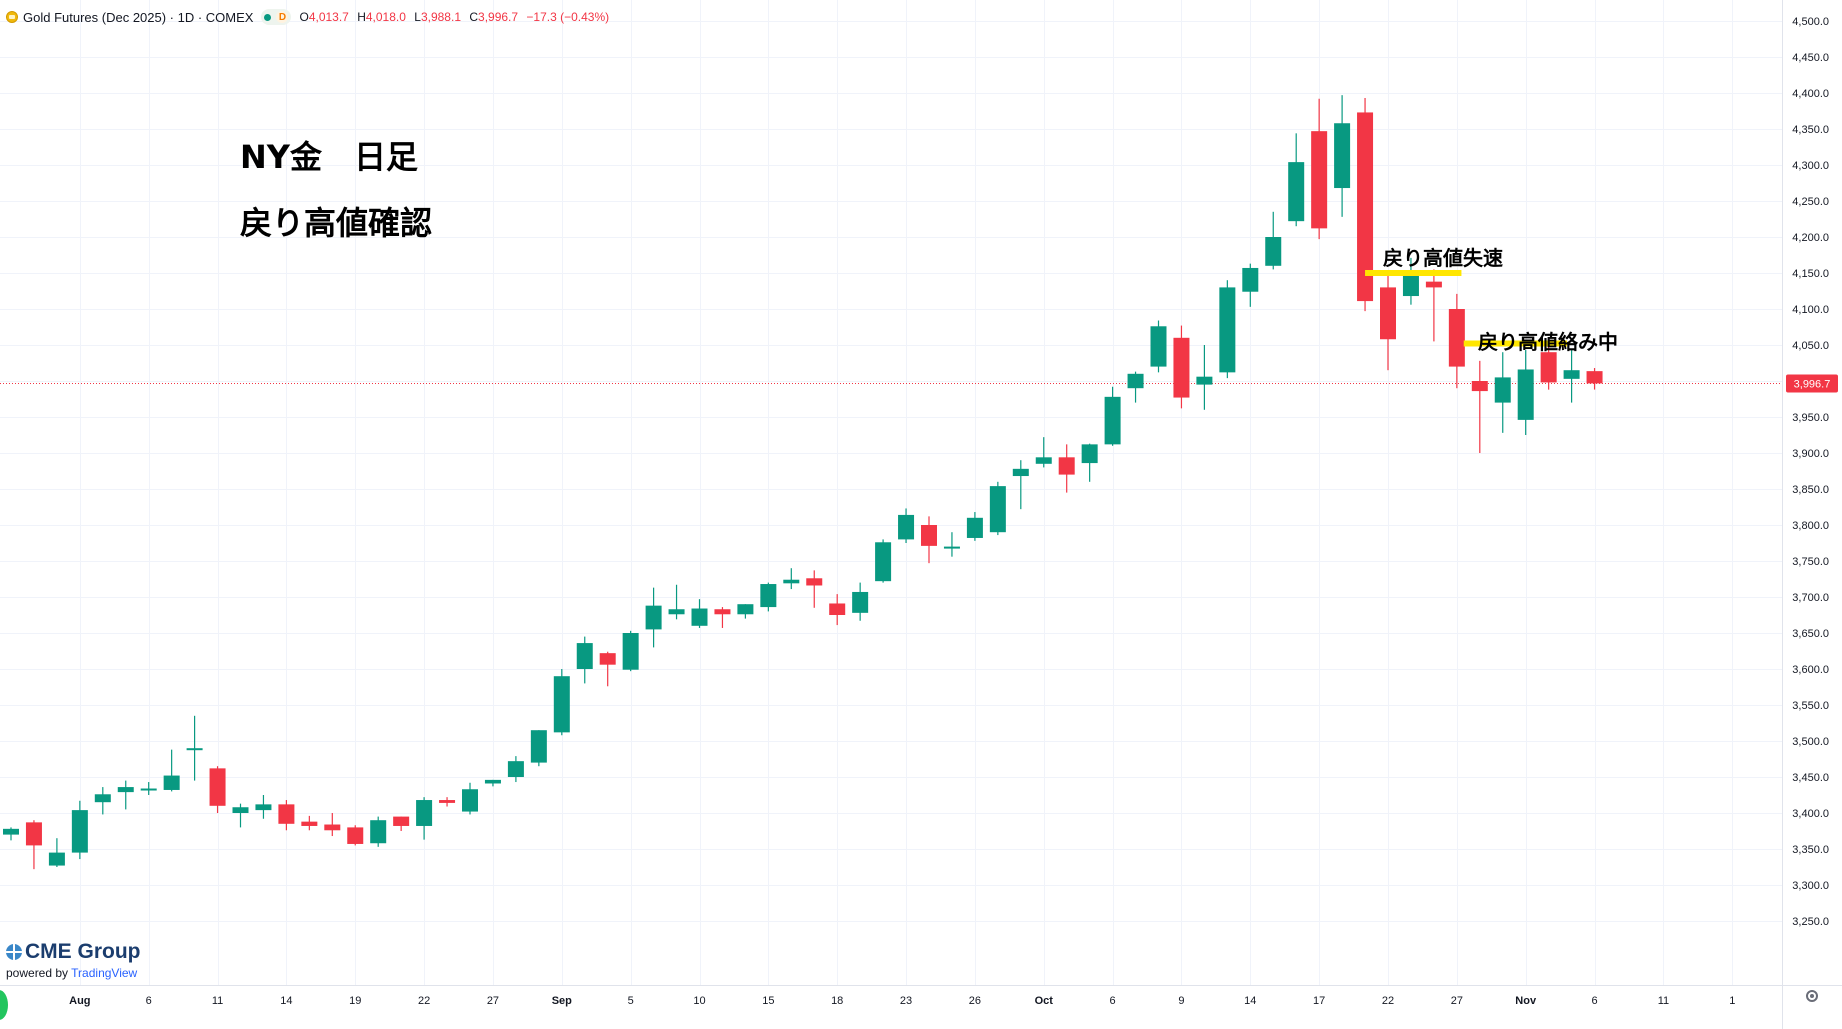  What do you see at coordinates (1250, 1001) in the screenshot?
I see `x-tick-label: 14` at bounding box center [1250, 1001].